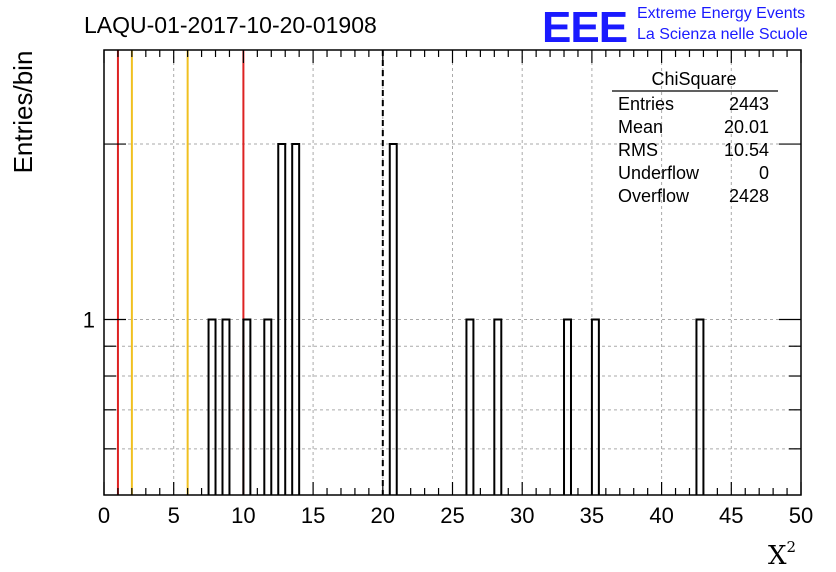 The width and height of the screenshot is (836, 572). I want to click on stats-row-value: 0, so click(764, 173).